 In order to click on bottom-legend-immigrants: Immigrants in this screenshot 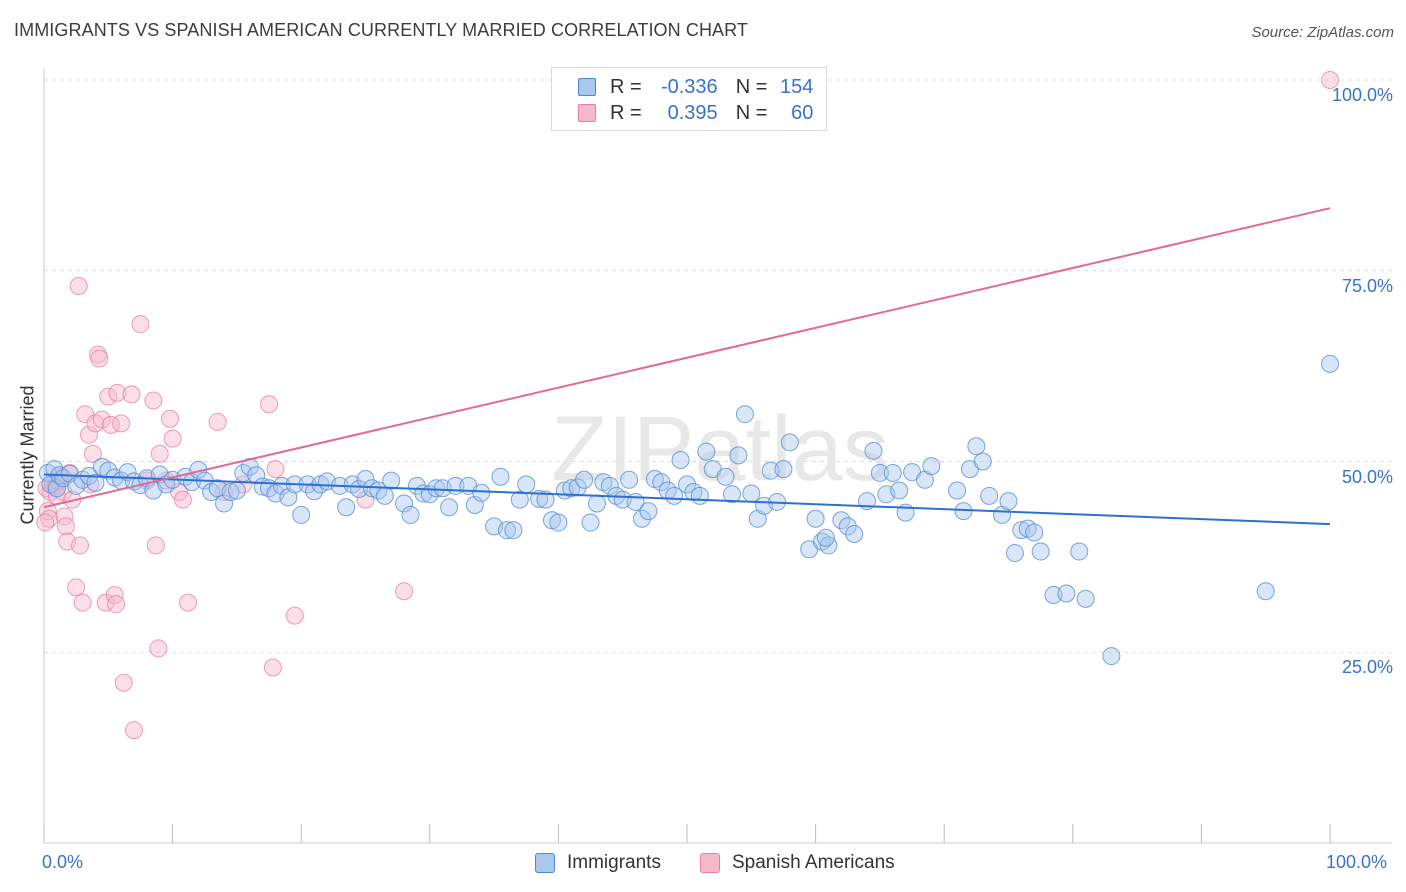, I will do `click(598, 863)`.